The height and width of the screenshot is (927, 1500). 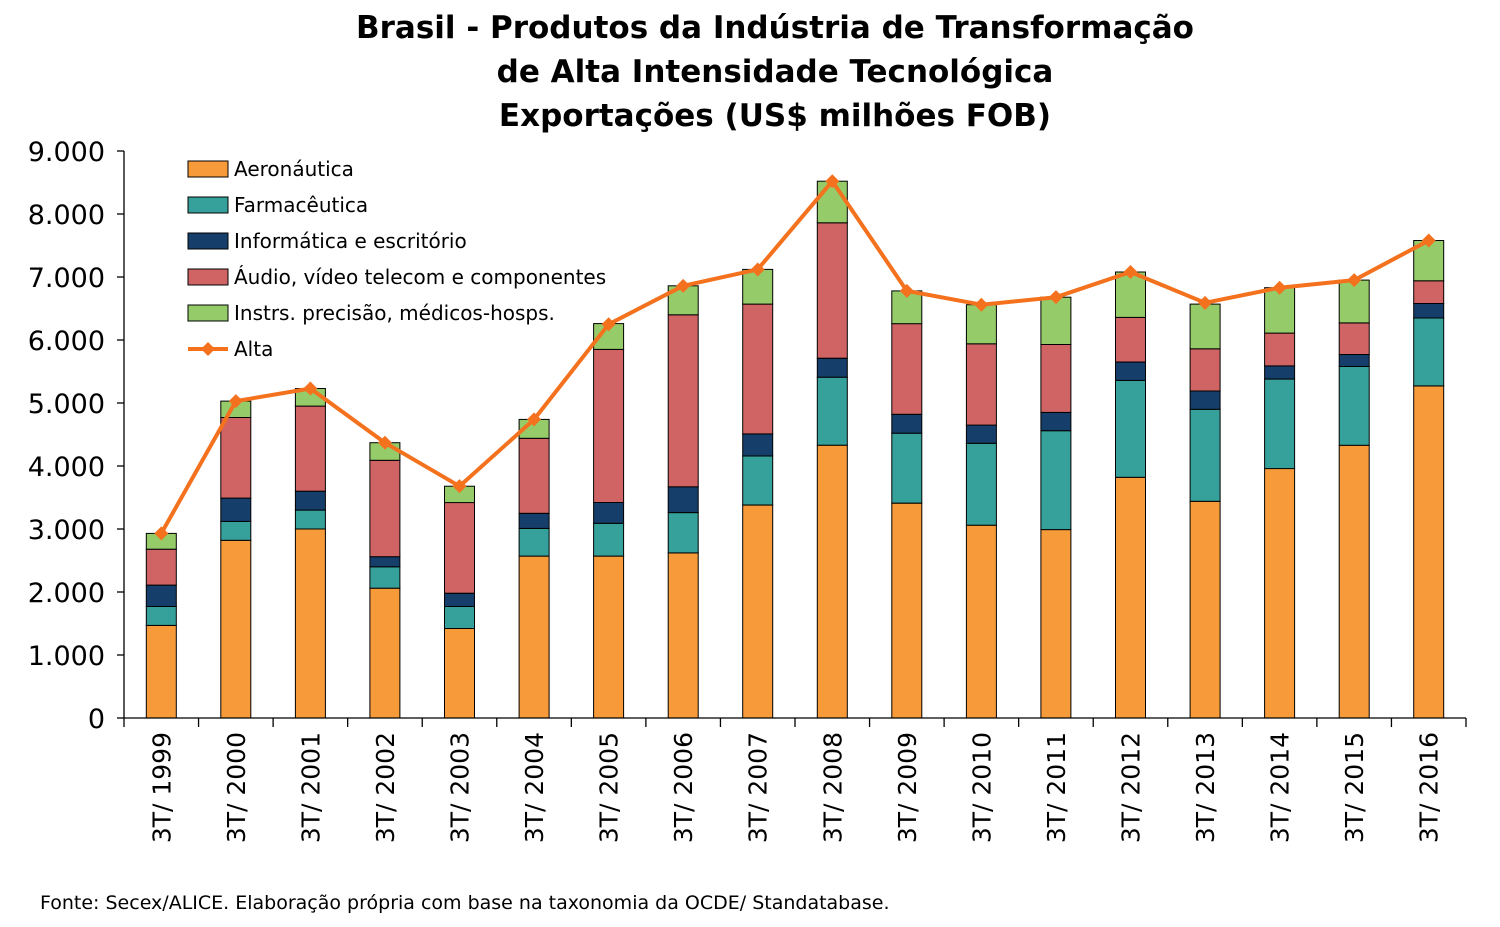 What do you see at coordinates (683, 533) in the screenshot?
I see `bar-farmaceutica-3t-2006` at bounding box center [683, 533].